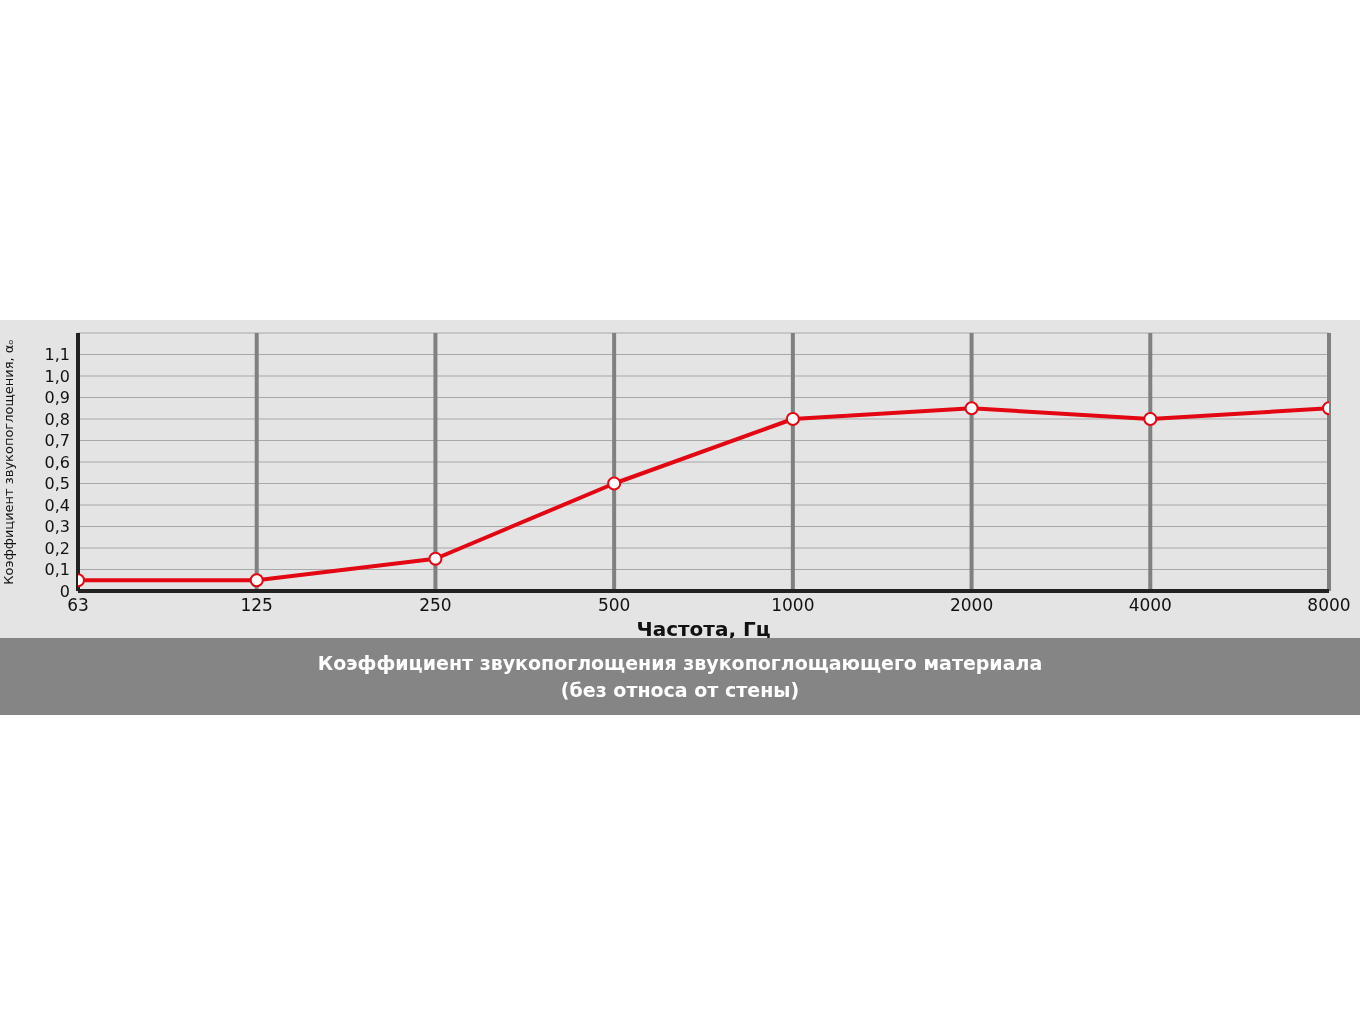 The image size is (1360, 1036). I want to click on y-tick-label: 0,6, so click(57, 462).